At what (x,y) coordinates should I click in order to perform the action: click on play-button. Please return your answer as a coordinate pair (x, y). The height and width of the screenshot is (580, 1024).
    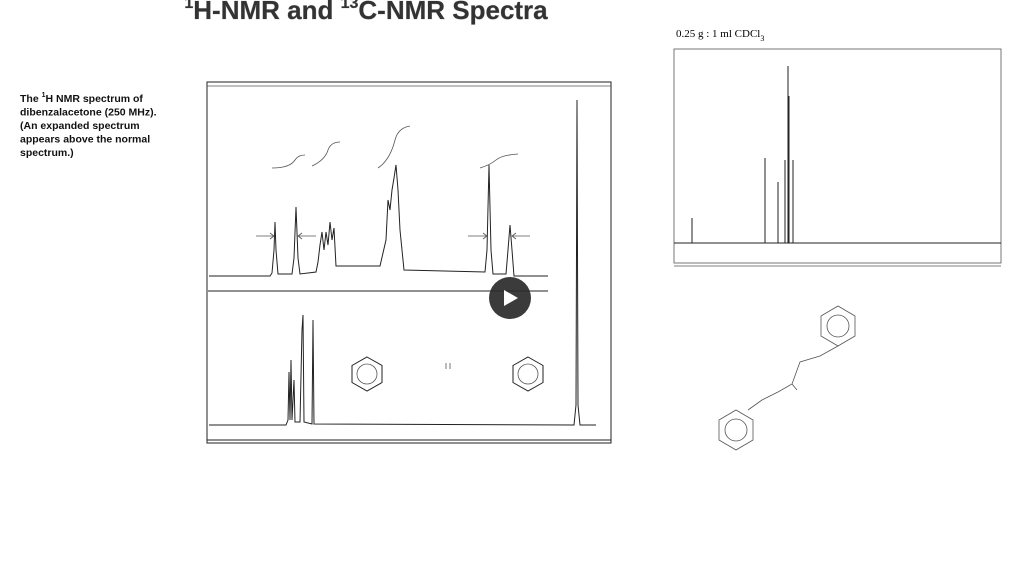
    Looking at the image, I should click on (510, 298).